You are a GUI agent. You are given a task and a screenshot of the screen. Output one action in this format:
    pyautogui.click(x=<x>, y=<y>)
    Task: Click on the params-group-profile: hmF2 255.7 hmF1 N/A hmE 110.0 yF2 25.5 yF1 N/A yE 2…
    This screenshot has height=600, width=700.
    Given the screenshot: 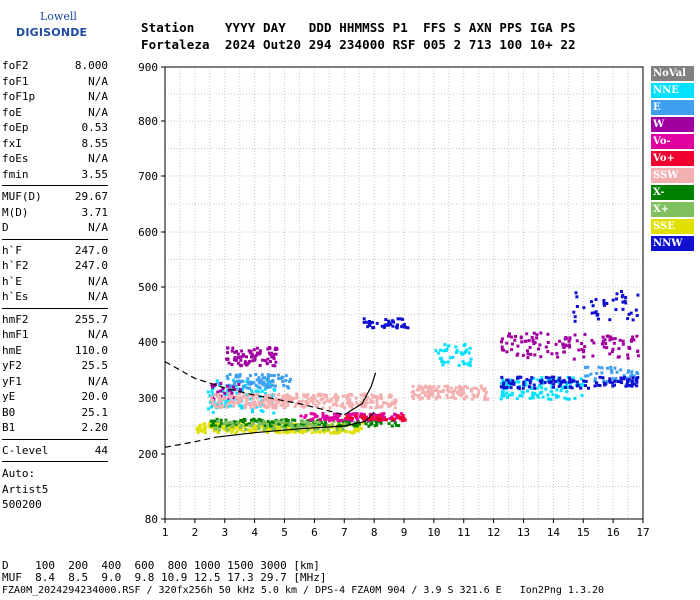 What is the action you would take?
    pyautogui.click(x=55, y=374)
    